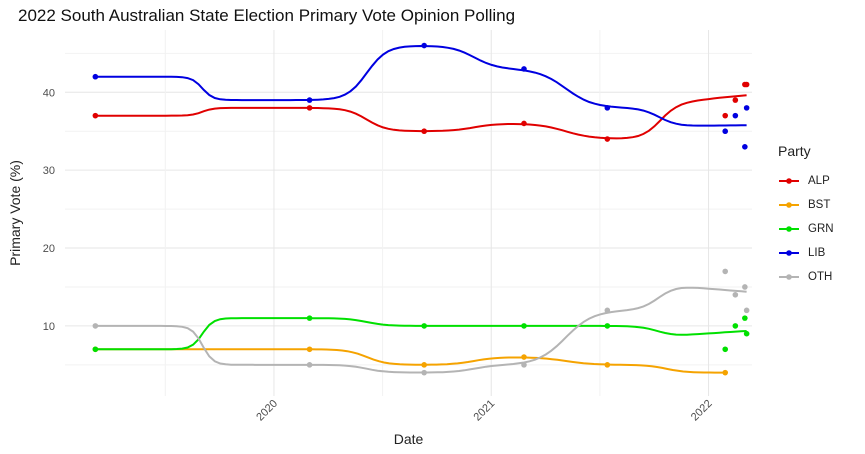  I want to click on legend-label: BST, so click(819, 205).